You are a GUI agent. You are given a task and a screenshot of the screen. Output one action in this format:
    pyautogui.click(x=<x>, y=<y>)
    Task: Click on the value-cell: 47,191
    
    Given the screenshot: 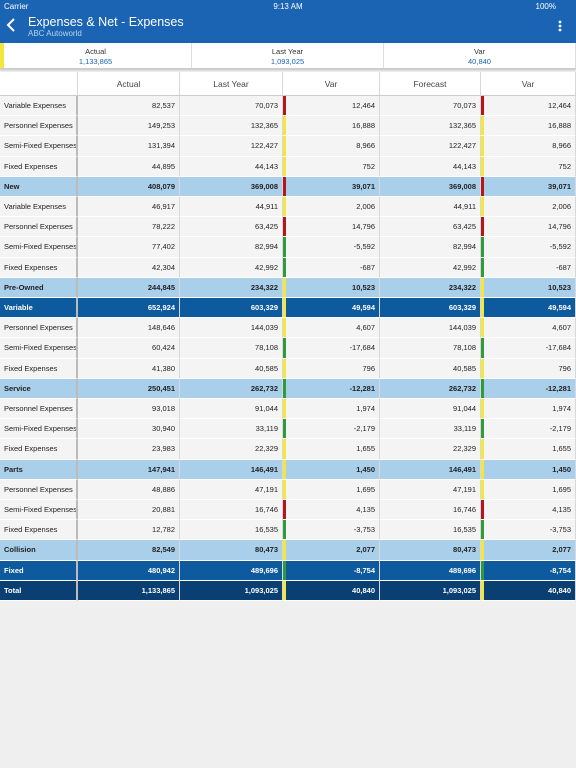 What is the action you would take?
    pyautogui.click(x=231, y=489)
    